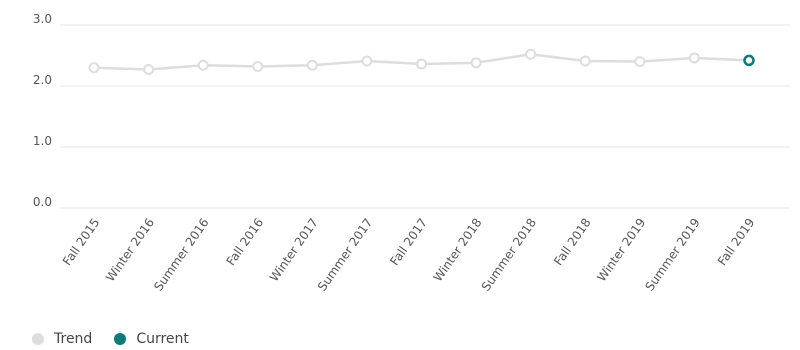 This screenshot has width=800, height=350. I want to click on legend-item-current: Current, so click(151, 339).